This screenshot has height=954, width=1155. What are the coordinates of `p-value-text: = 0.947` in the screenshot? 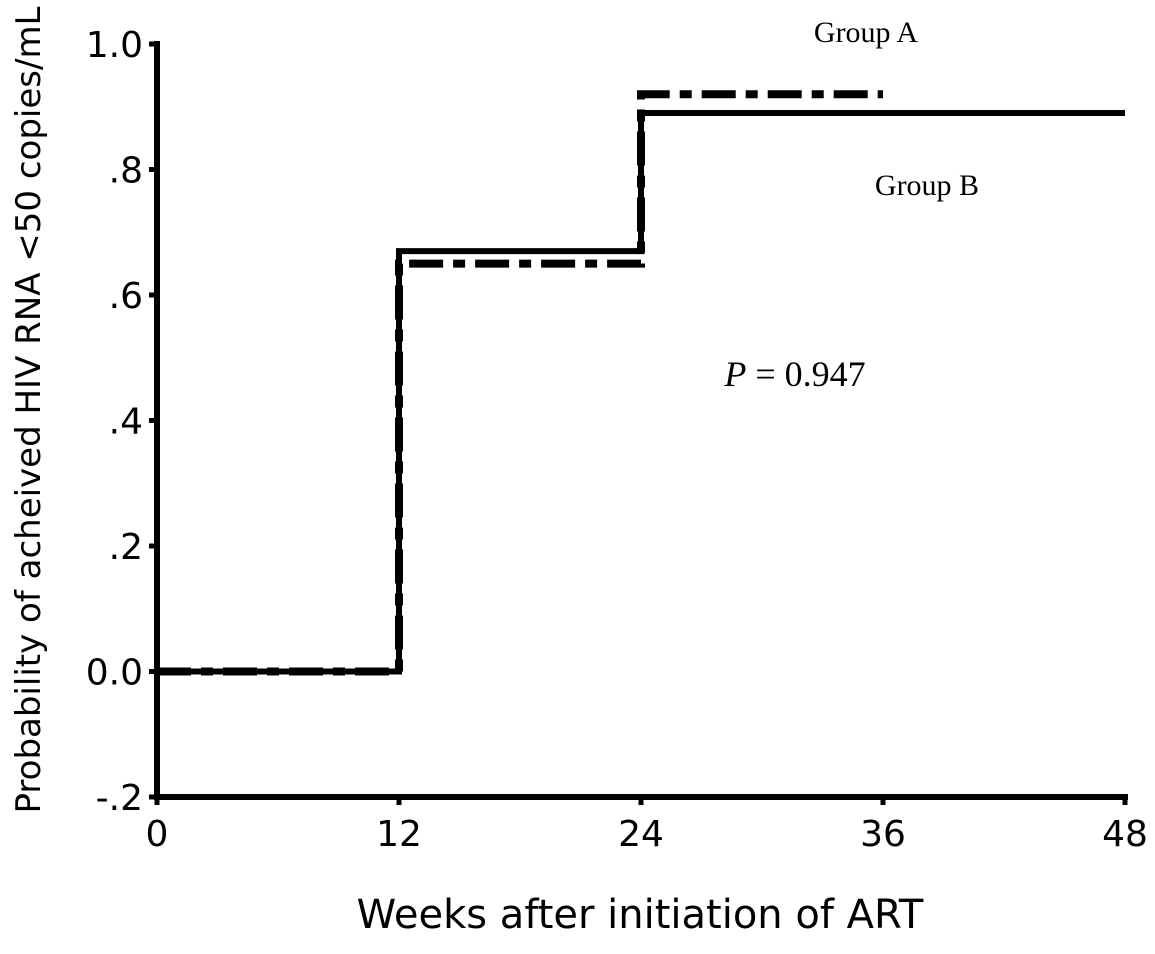 It's located at (805, 374).